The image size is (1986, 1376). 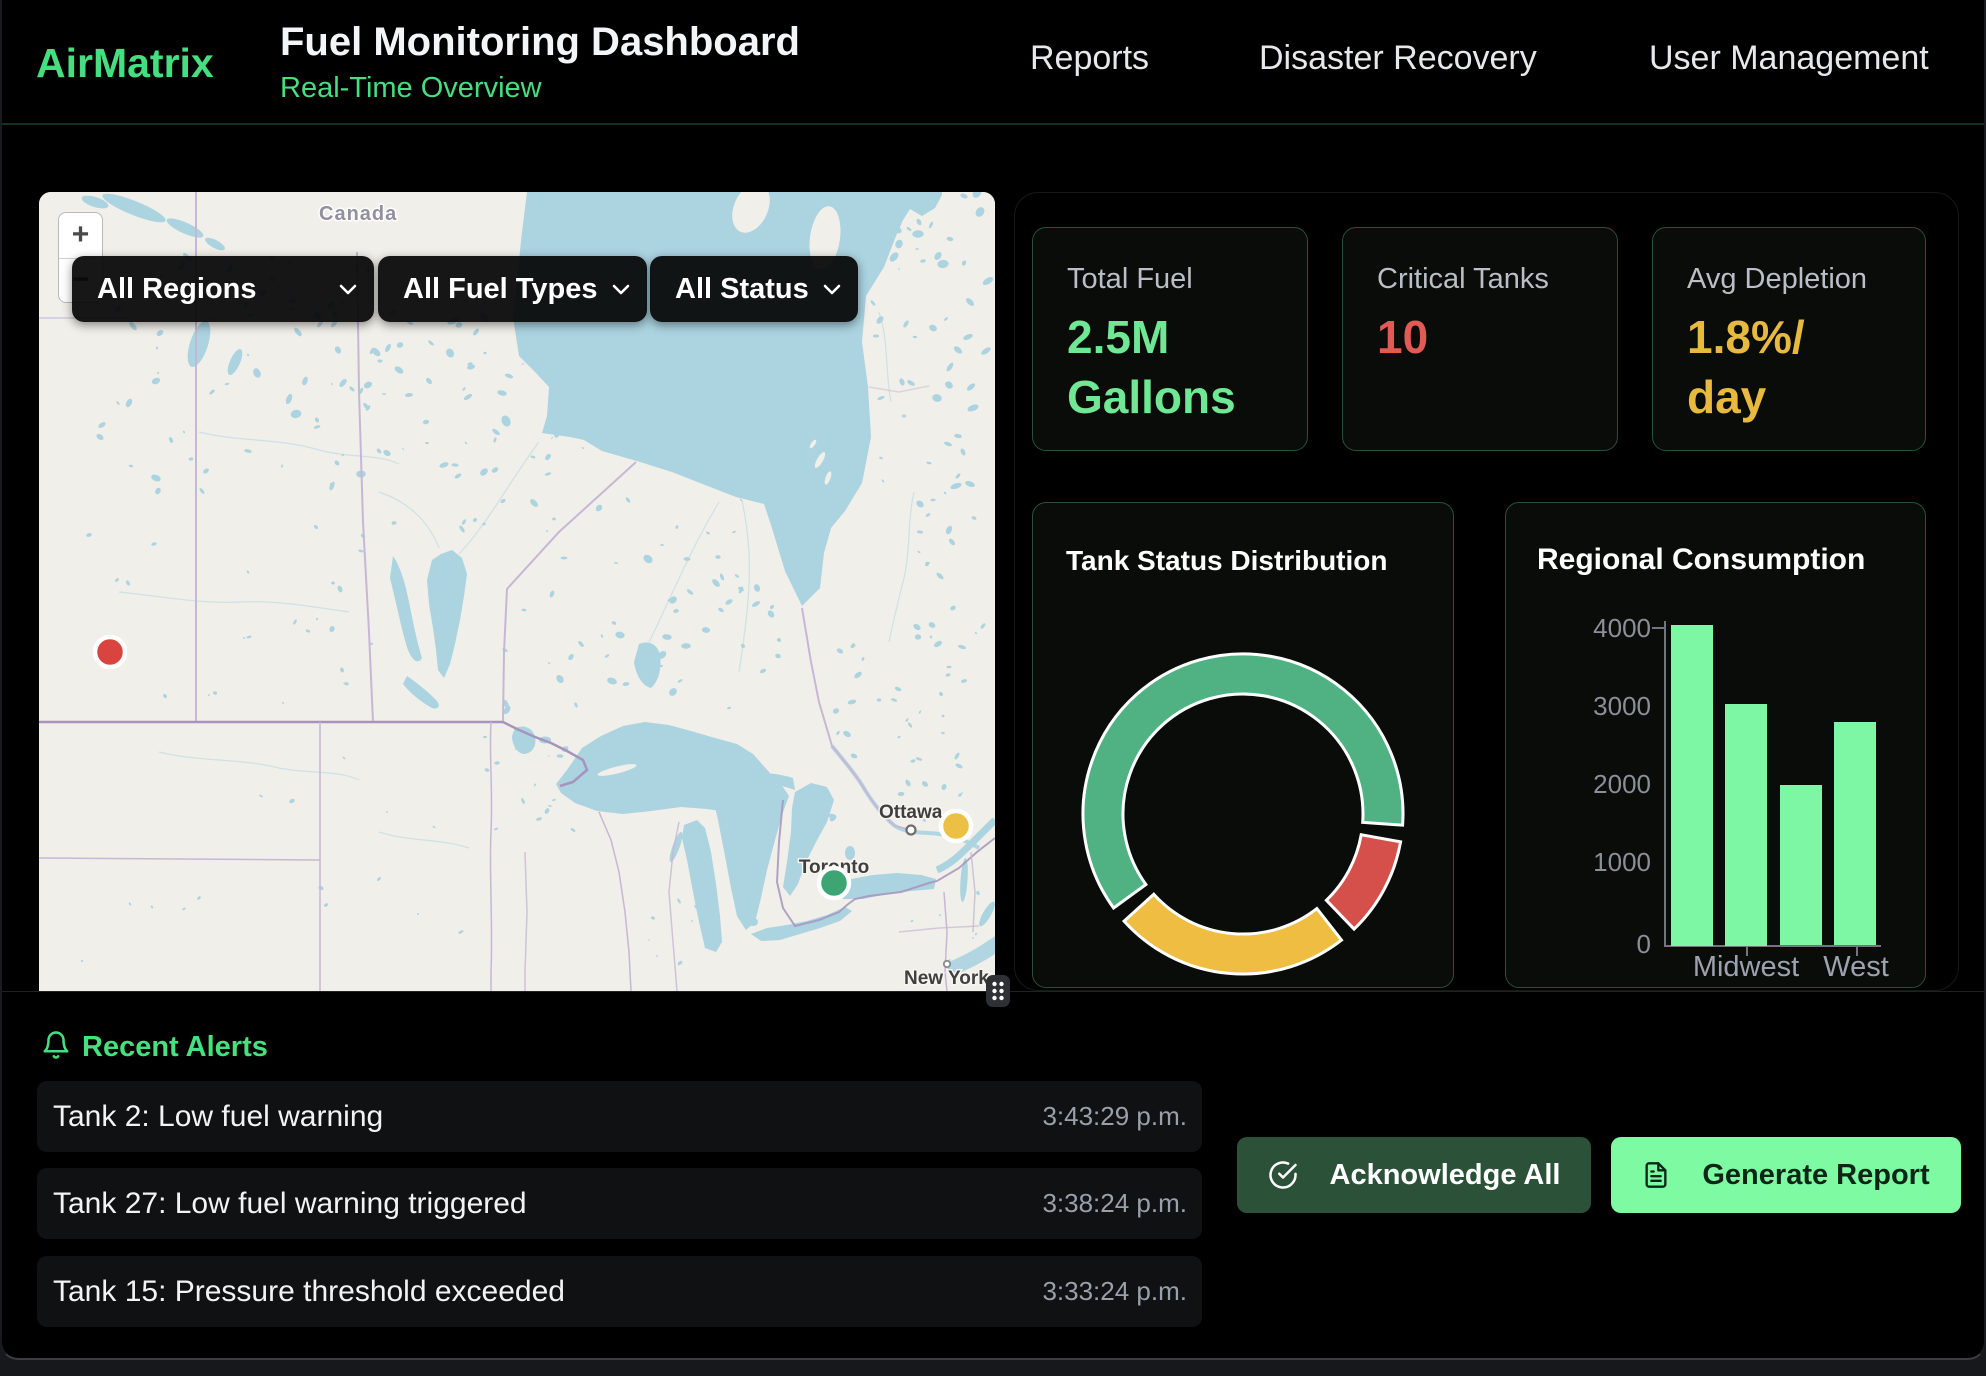 I want to click on svg-text: Ottawa, so click(x=911, y=812).